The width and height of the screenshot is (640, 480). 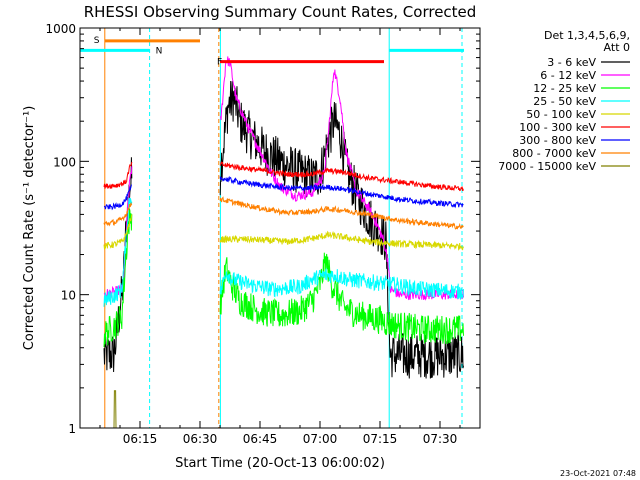 I want to click on y-tick-label: 100, so click(x=64, y=162).